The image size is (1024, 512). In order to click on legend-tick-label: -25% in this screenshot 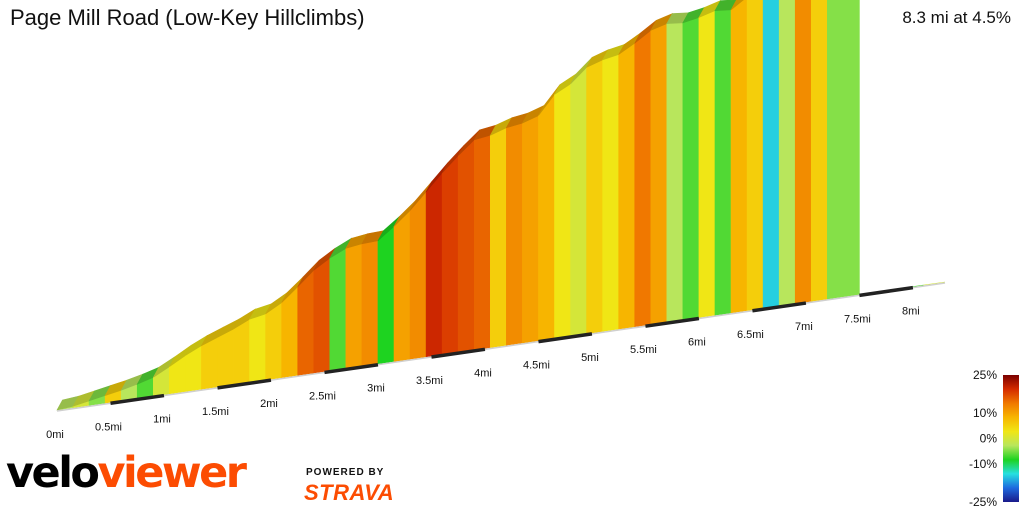, I will do `click(983, 502)`.